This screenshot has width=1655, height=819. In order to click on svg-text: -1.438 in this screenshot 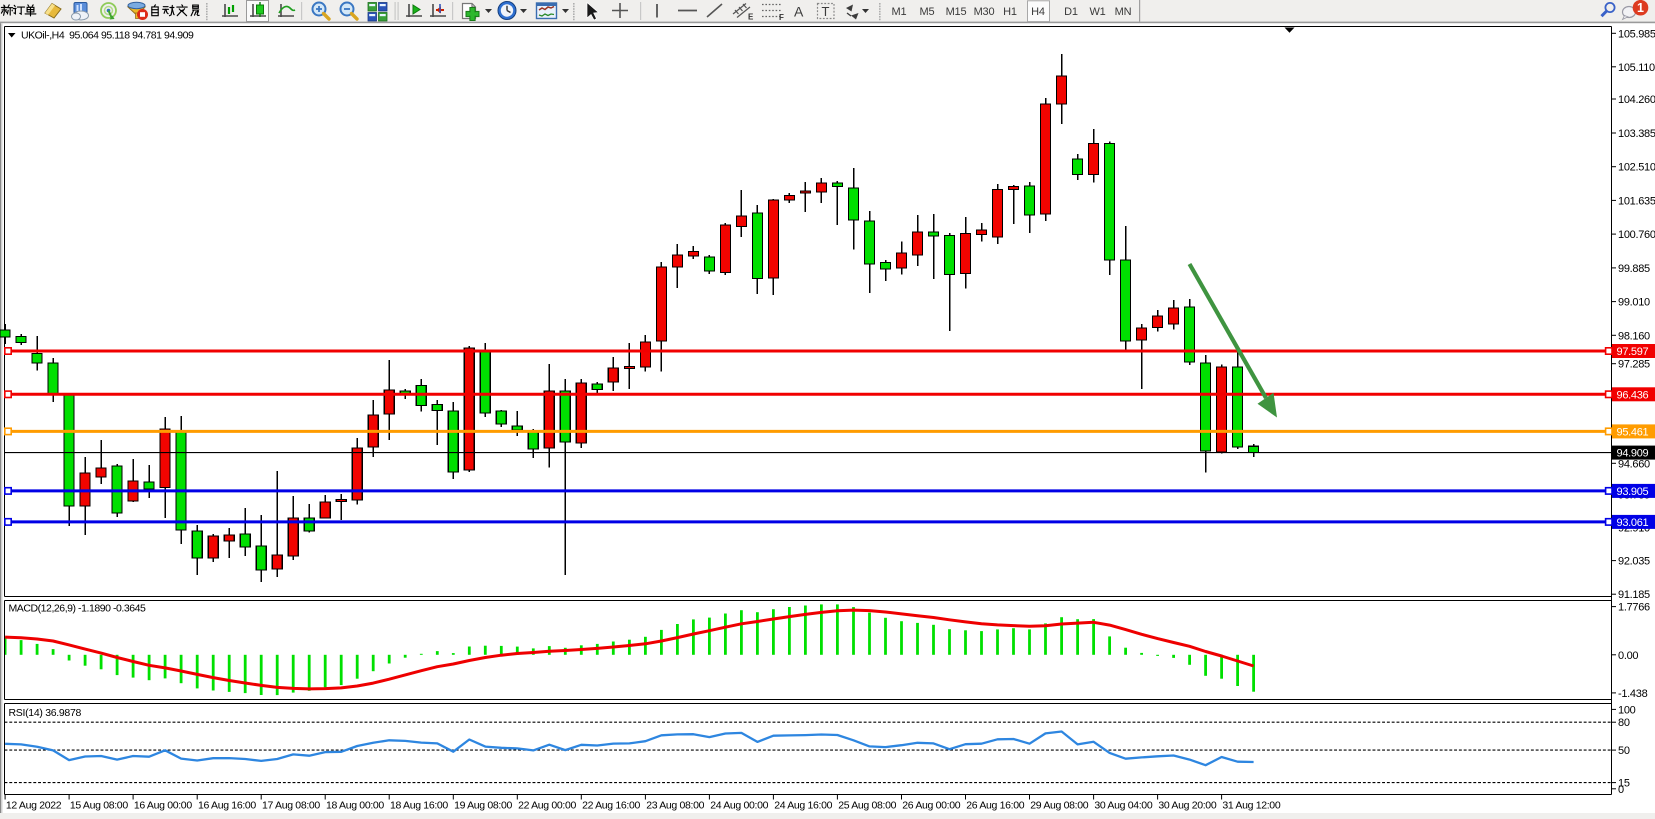, I will do `click(1633, 694)`.